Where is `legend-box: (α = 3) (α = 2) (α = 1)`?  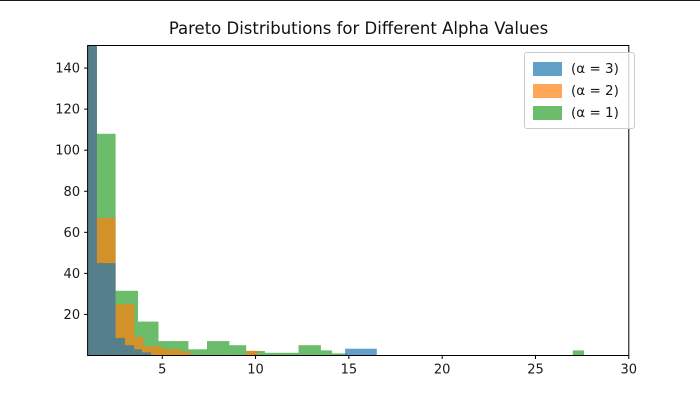
legend-box: (α = 3) (α = 2) (α = 1) is located at coordinates (579, 90).